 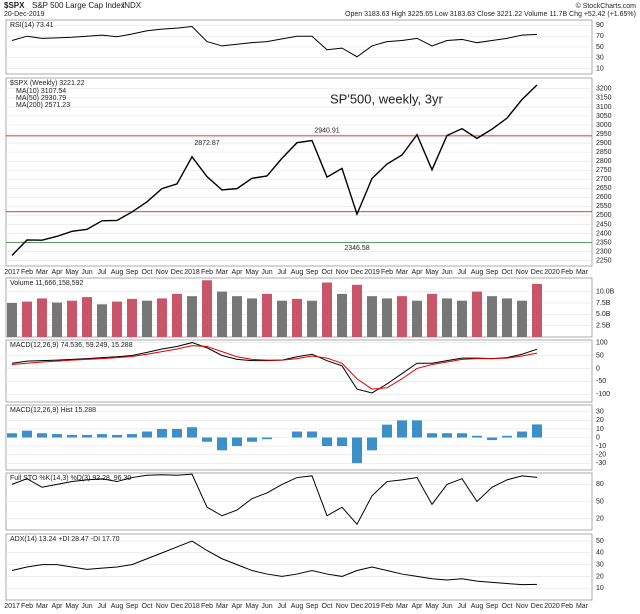 What do you see at coordinates (71, 345) in the screenshot?
I see `panel-title: MACD(12,26,9) 74.536, 59.249, 15.288` at bounding box center [71, 345].